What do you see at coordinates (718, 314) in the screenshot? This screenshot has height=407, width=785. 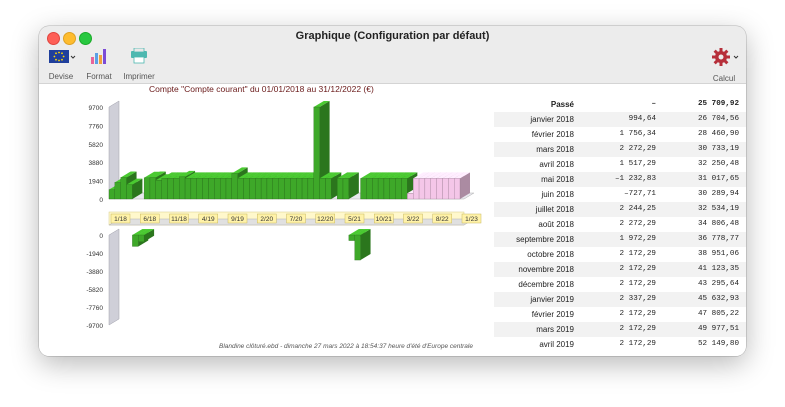 I see `row-balance: 47 805,22` at bounding box center [718, 314].